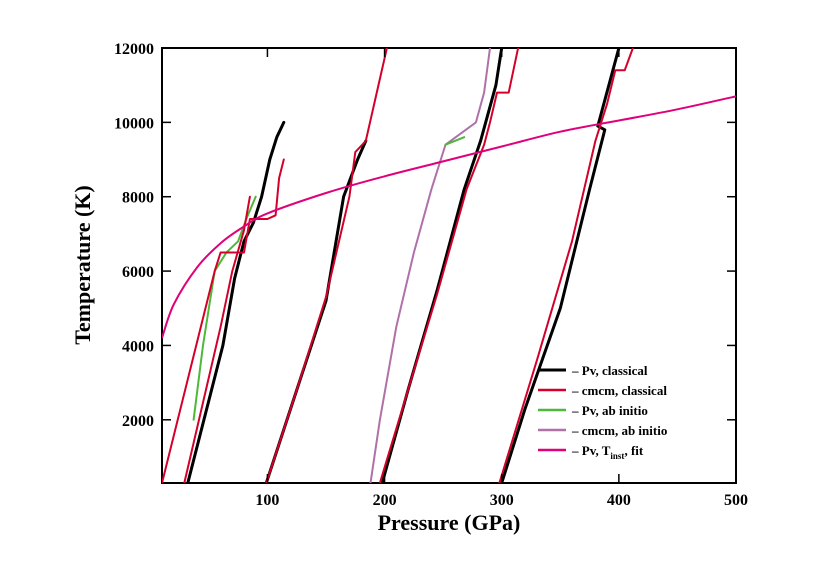 The width and height of the screenshot is (820, 575). What do you see at coordinates (609, 410) in the screenshot?
I see `legend-label-pv-ab-initio: – Pv, ab initio` at bounding box center [609, 410].